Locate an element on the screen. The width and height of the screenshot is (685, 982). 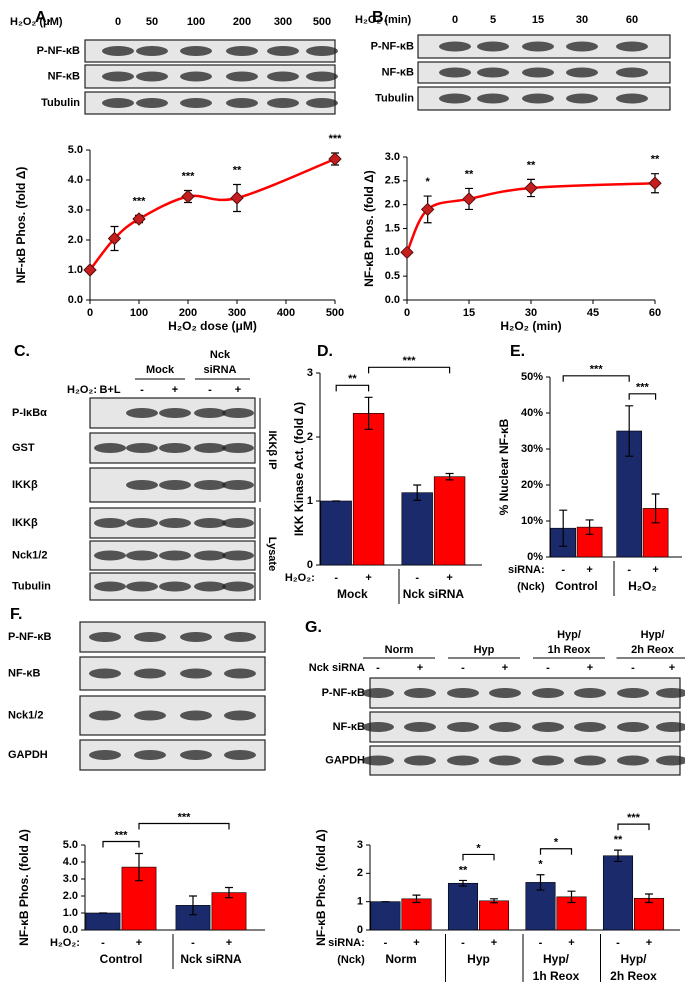
group-label: Nck siRNA is located at coordinates (434, 594).